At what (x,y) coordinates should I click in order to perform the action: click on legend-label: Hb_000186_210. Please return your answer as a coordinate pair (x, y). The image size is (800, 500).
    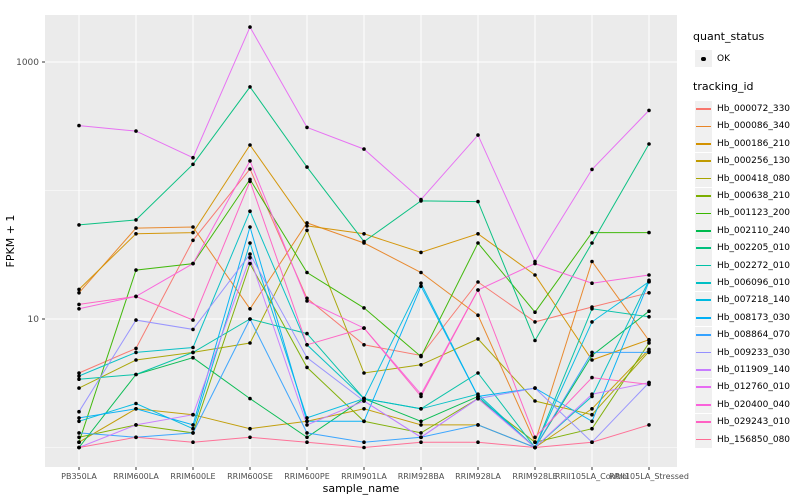
    Looking at the image, I should click on (754, 143).